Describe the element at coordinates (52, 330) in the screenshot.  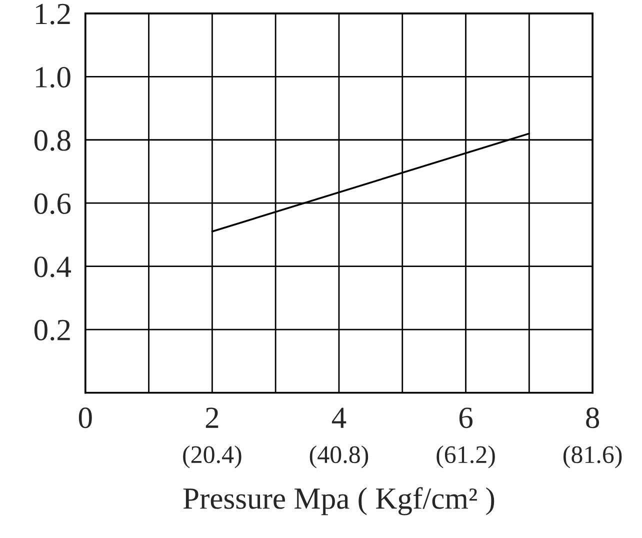
I see `y-tick-label: 0.2` at that location.